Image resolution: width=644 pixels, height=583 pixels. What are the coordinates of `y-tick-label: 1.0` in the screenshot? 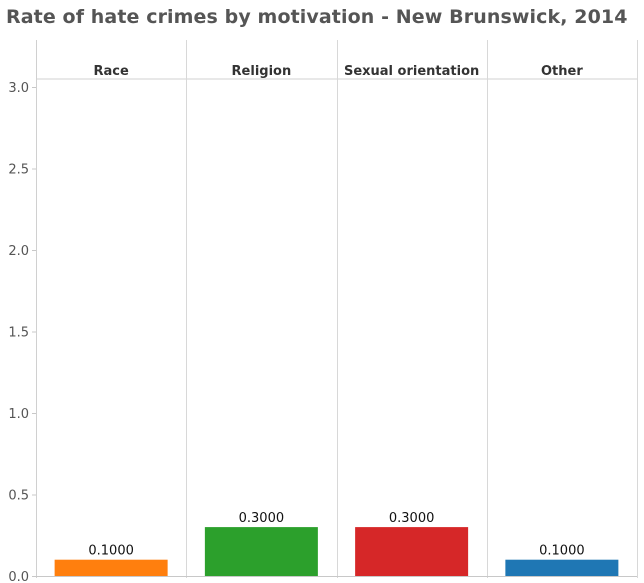 It's located at (18, 414).